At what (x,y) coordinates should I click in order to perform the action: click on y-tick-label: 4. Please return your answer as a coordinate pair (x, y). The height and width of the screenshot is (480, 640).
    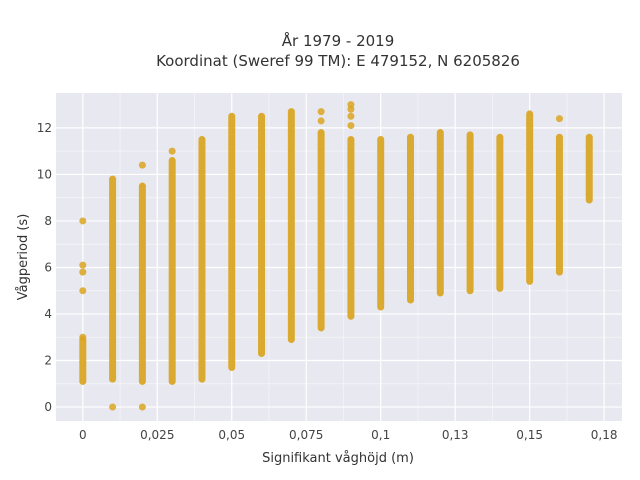
    Looking at the image, I should click on (48, 314).